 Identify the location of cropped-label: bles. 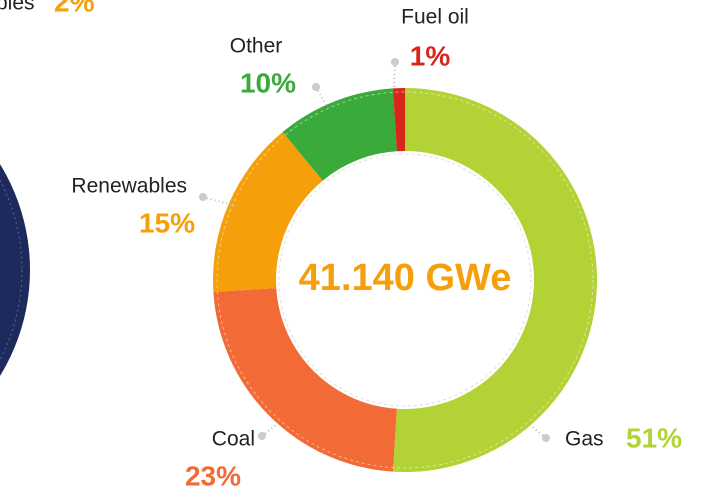
(17, 7).